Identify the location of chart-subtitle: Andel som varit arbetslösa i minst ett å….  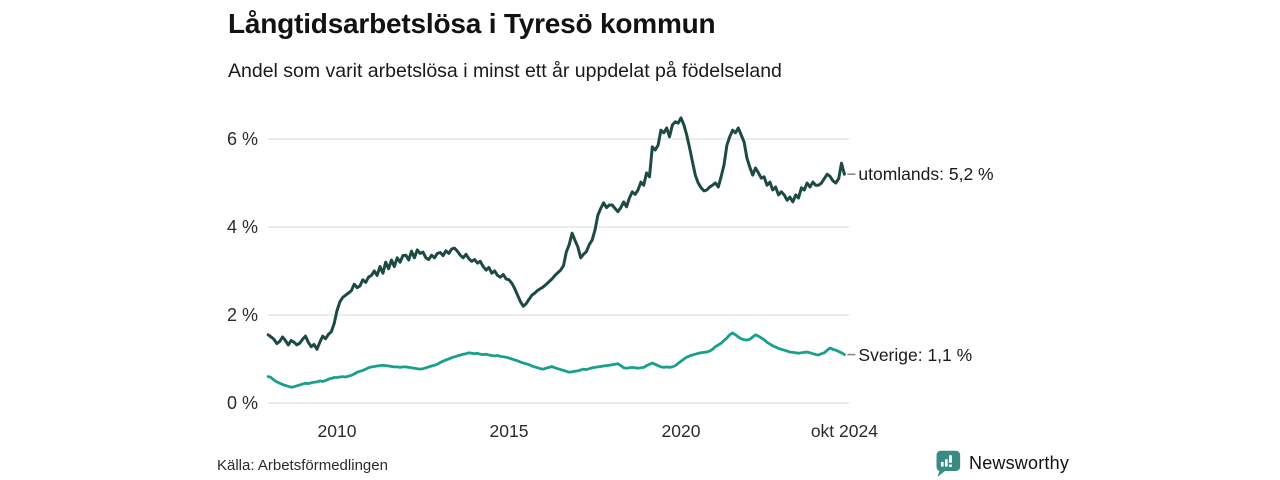
(505, 71).